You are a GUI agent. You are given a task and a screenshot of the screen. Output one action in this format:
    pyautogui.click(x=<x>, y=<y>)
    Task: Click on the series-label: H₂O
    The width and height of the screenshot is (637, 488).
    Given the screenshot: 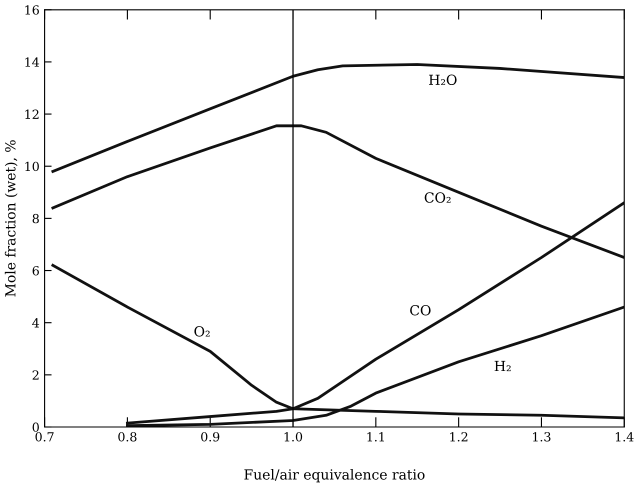 What is the action you would take?
    pyautogui.click(x=443, y=80)
    